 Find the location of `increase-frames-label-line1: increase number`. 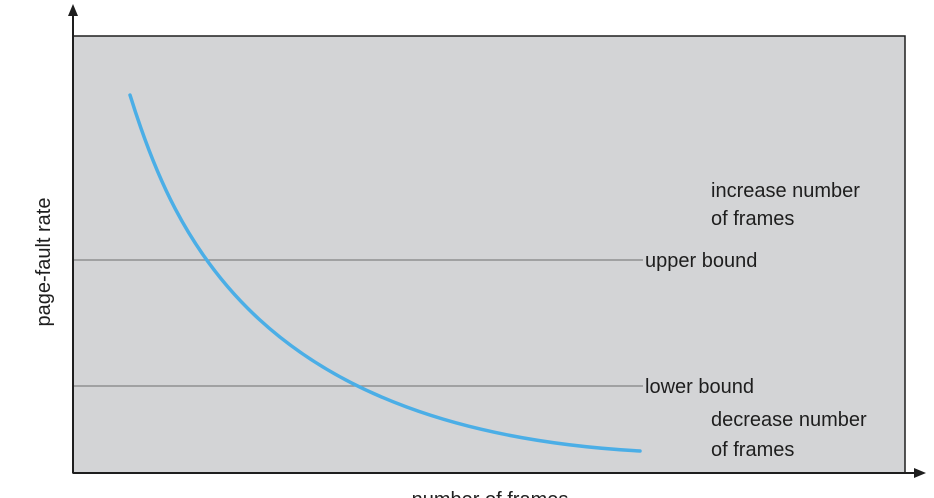

increase-frames-label-line1: increase number is located at coordinates (785, 191).